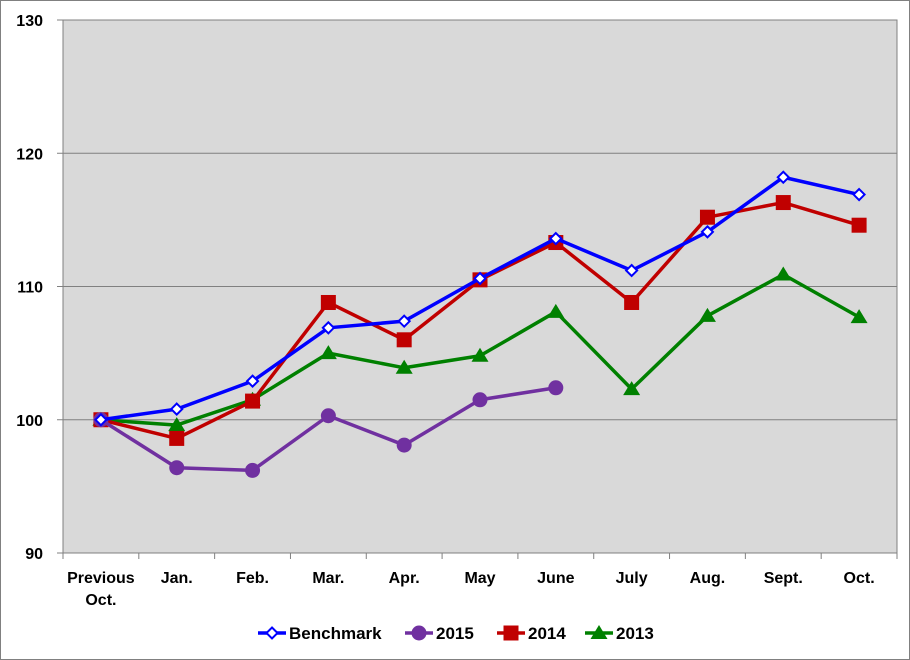 This screenshot has width=910, height=660. Describe the element at coordinates (479, 578) in the screenshot. I see `x-tick-label: May` at that location.